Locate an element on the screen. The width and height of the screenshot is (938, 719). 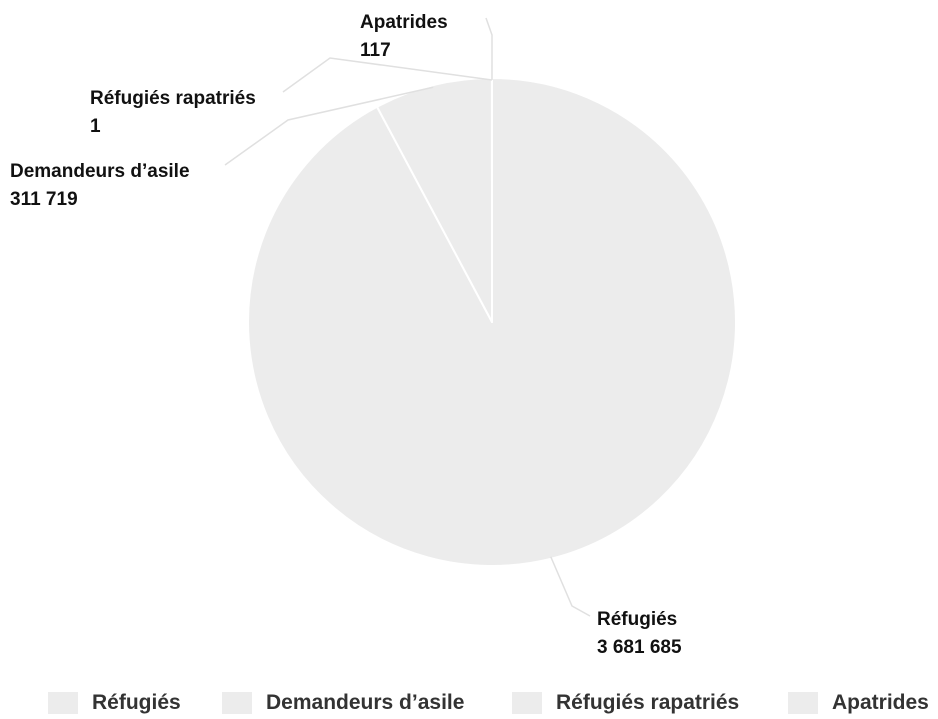
legend-label: Réfugiés is located at coordinates (136, 702).